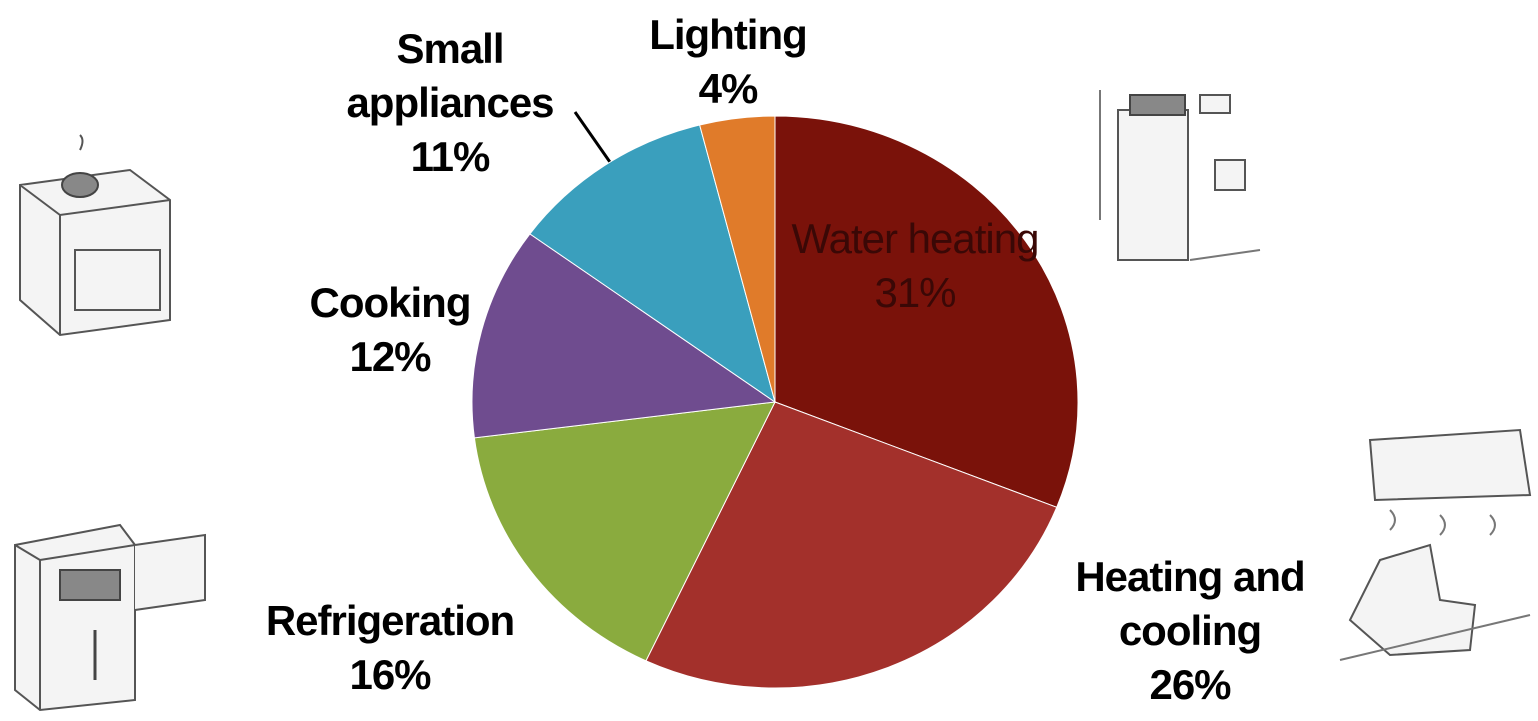 This screenshot has height=721, width=1538. I want to click on slice-label: Small appliances 11%, so click(450, 103).